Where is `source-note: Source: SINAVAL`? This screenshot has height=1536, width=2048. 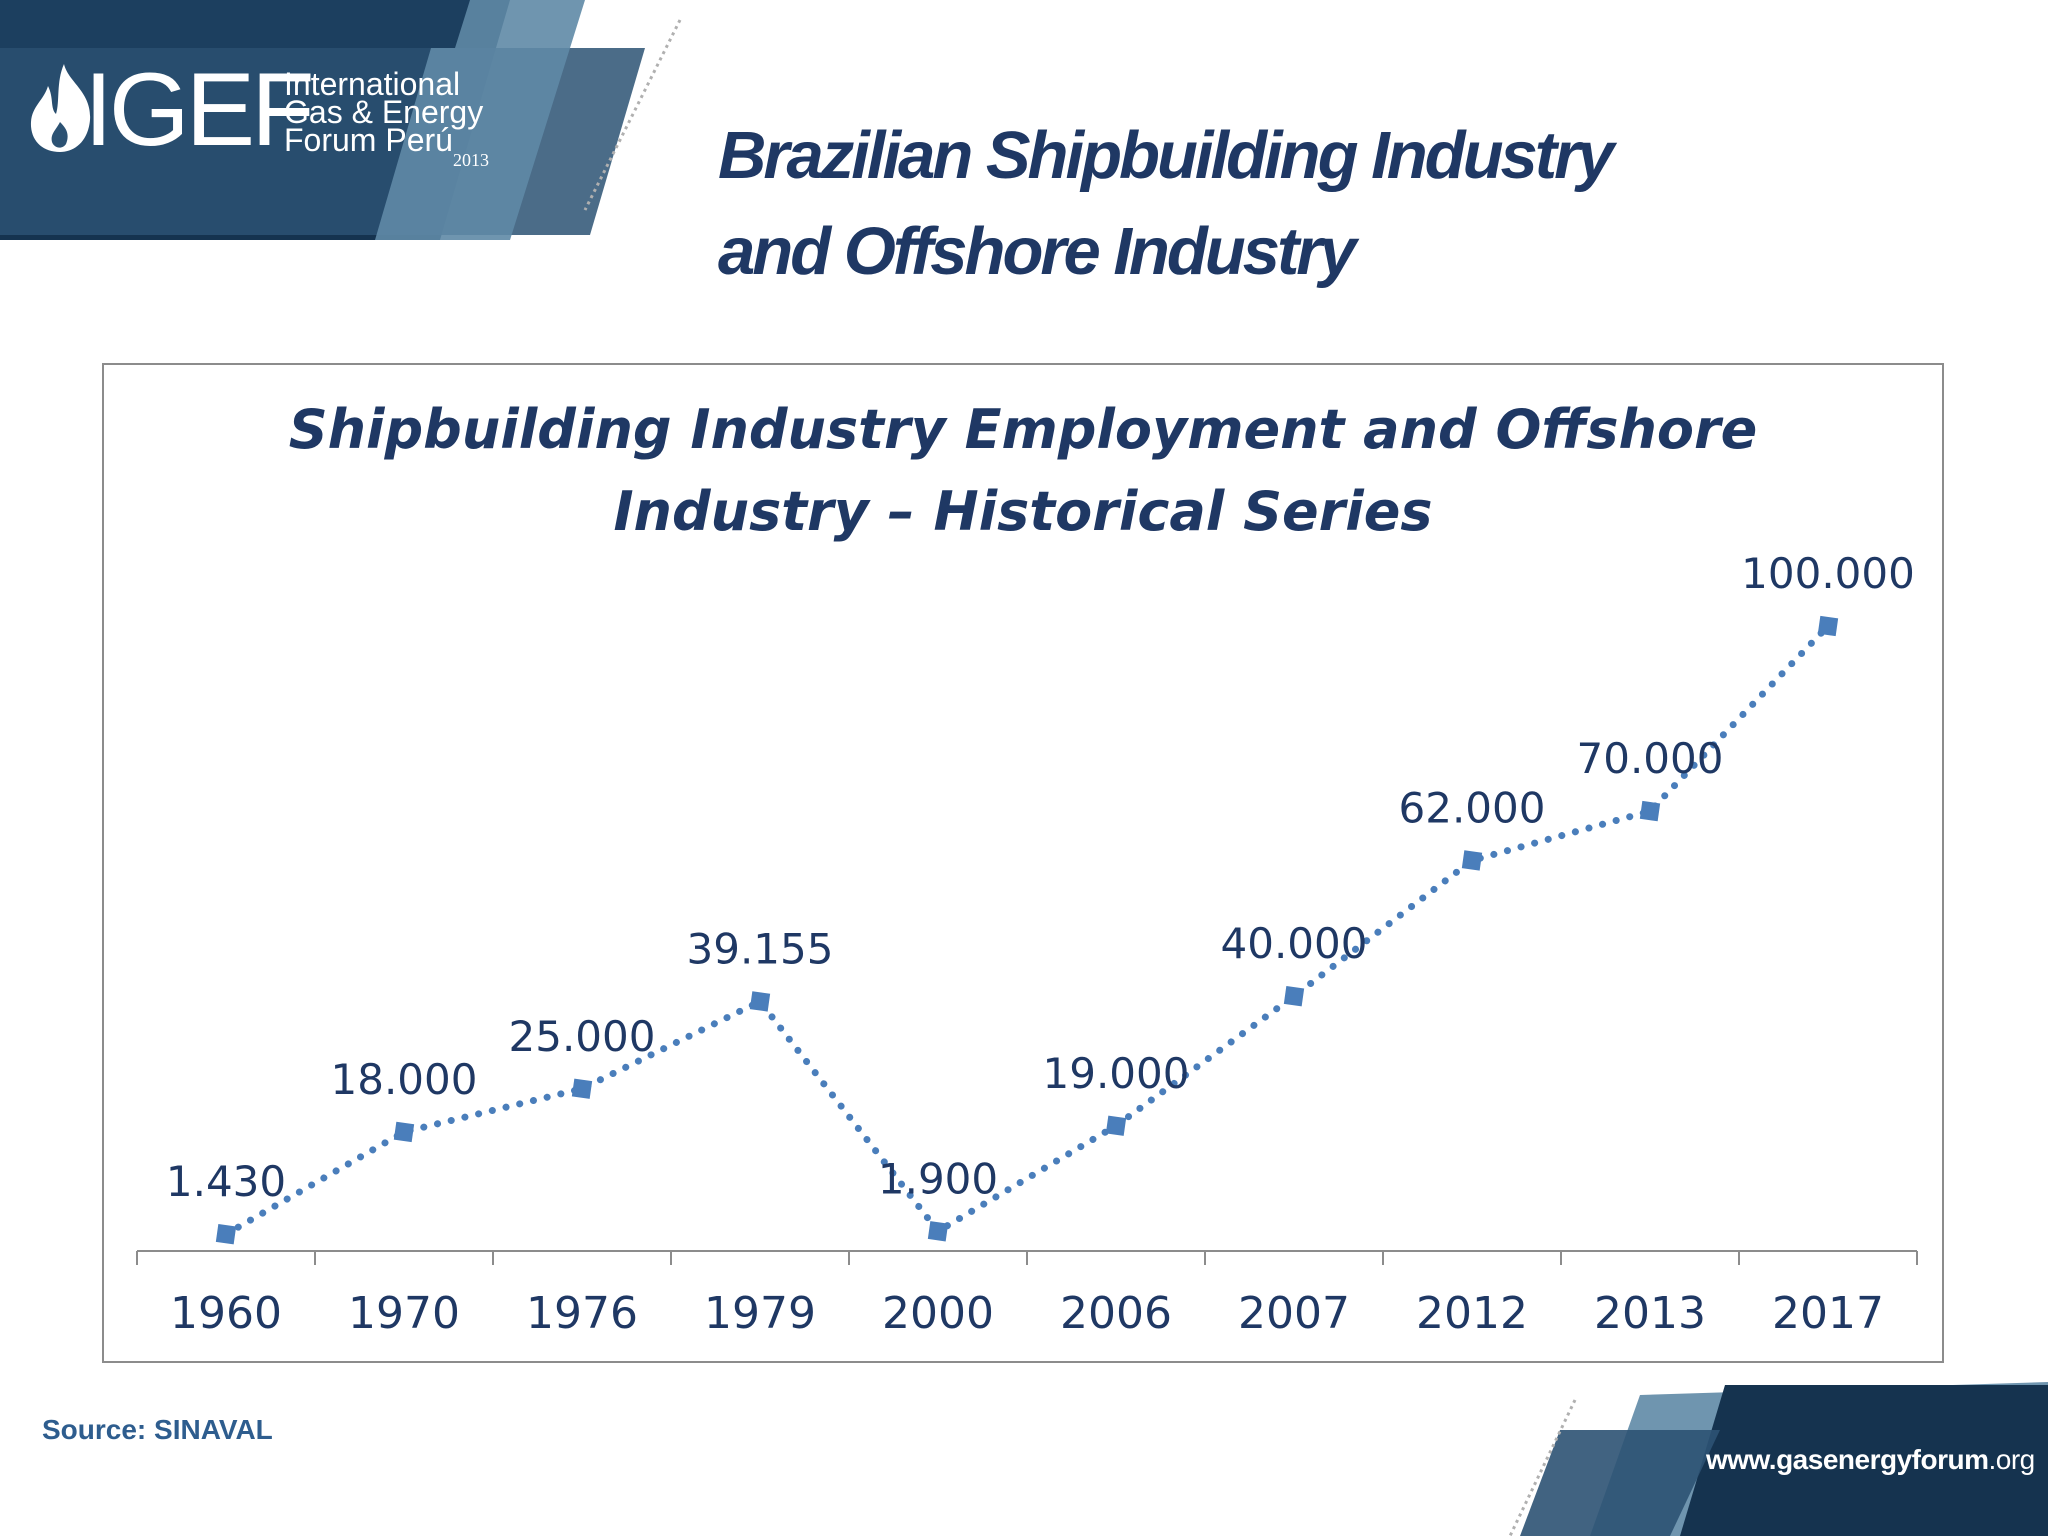 source-note: Source: SINAVAL is located at coordinates (157, 1429).